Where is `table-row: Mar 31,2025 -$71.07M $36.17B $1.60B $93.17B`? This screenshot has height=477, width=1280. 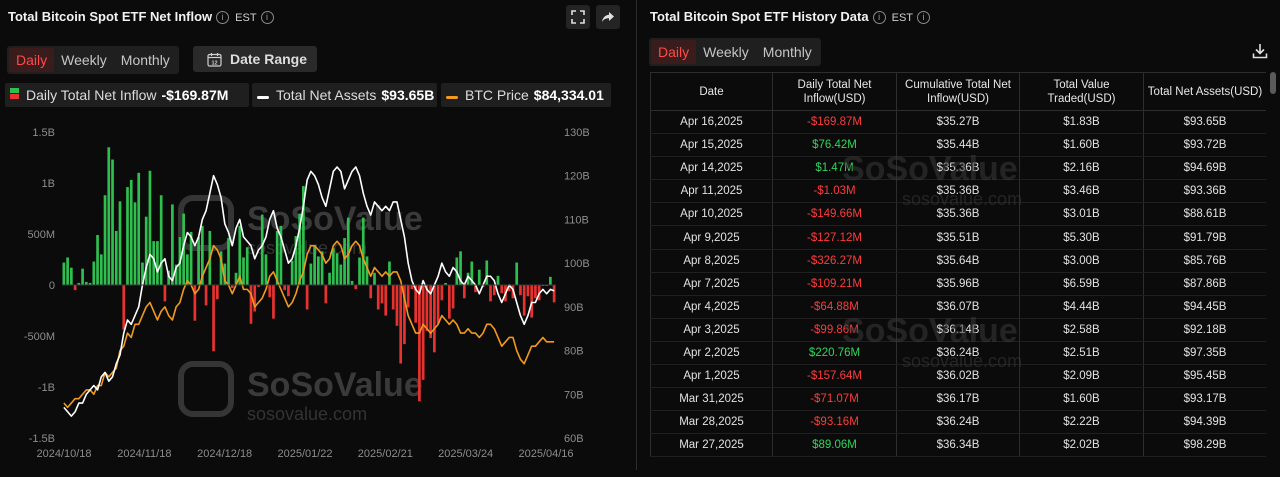
table-row: Mar 31,2025 -$71.07M $36.17B $1.60B $93.17B is located at coordinates (958, 399).